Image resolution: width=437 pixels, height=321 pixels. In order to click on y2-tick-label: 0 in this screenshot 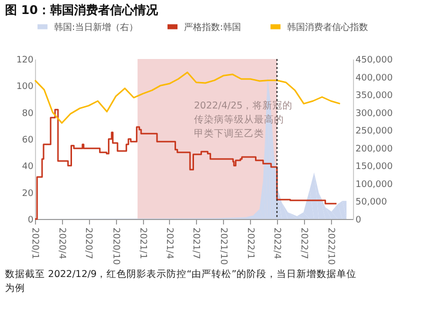, I will do `click(359, 221)`.